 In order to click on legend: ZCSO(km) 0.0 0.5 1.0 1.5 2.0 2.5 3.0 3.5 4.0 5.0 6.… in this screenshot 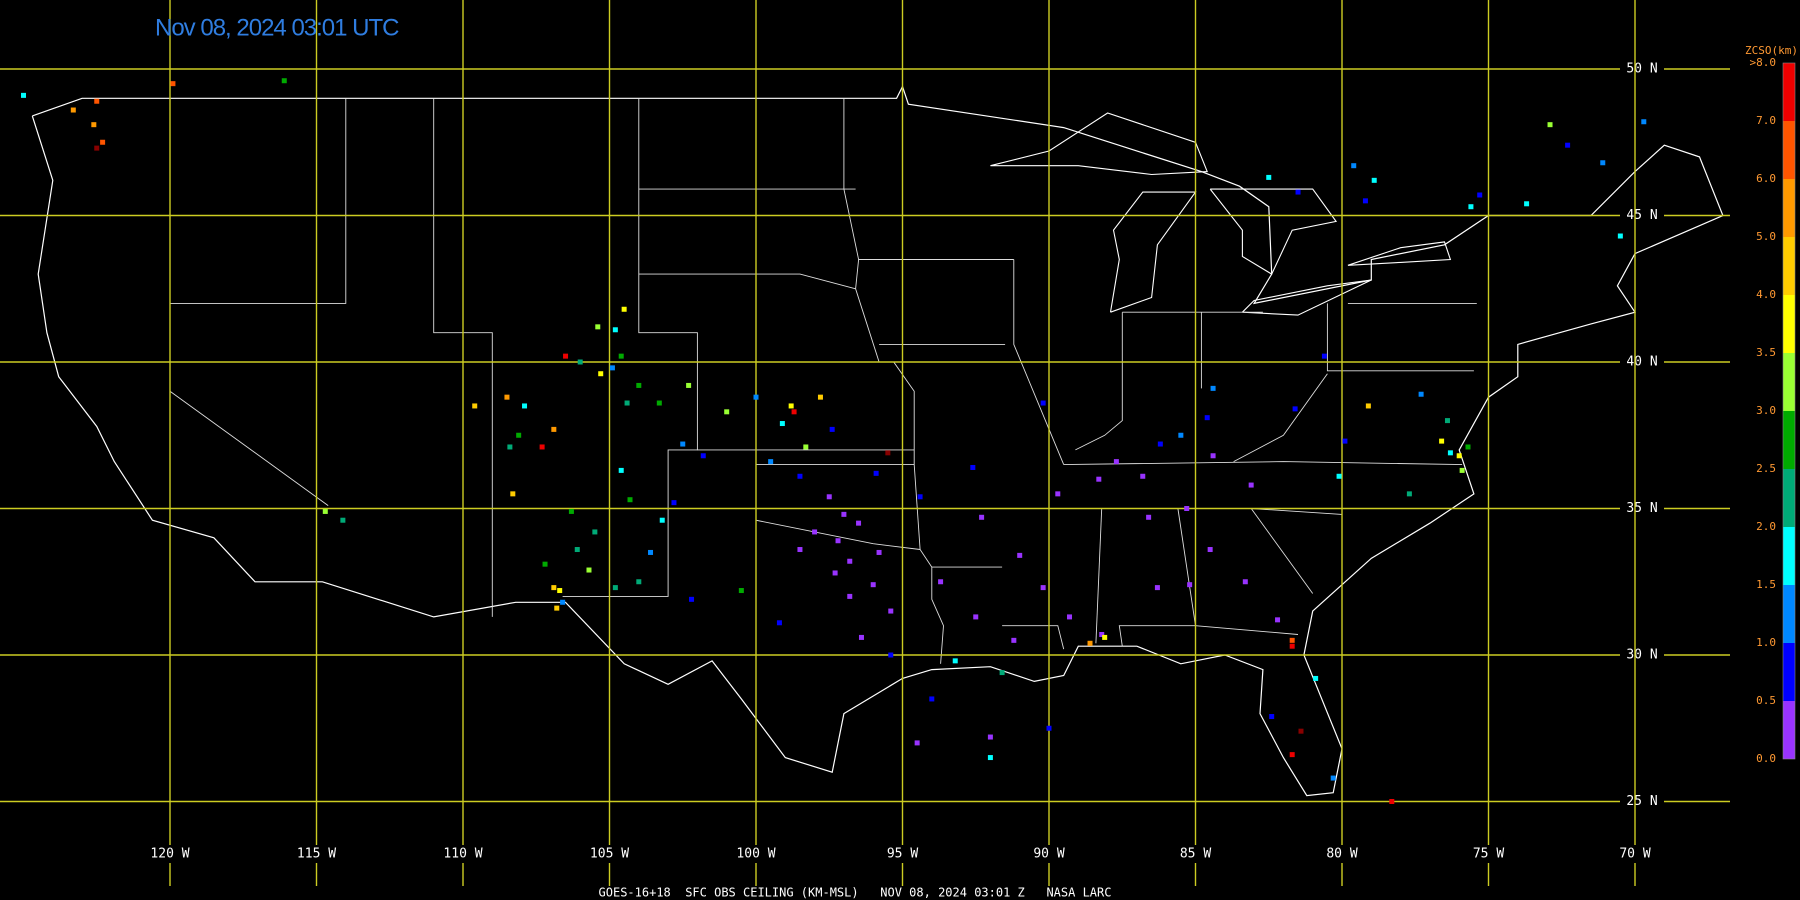, I will do `click(1771, 404)`.